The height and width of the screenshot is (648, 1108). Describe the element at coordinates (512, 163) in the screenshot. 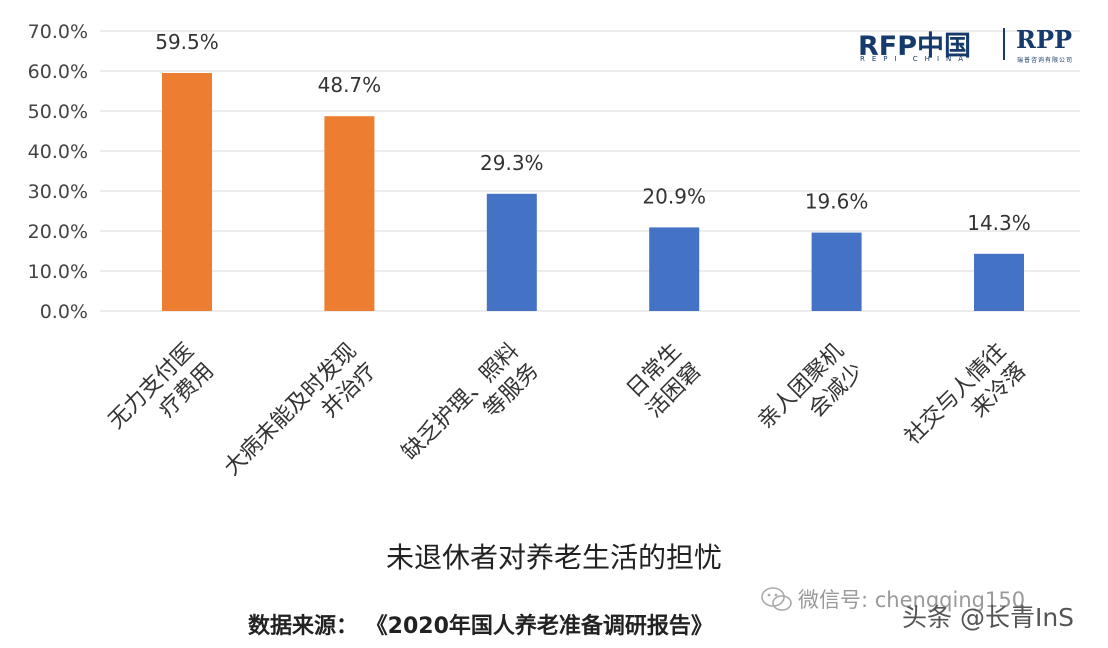

I see `data-label: 29.3%` at that location.